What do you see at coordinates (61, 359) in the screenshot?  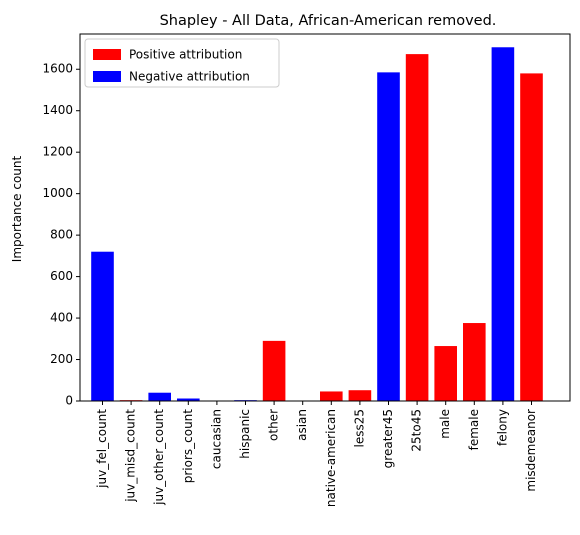 I see `y-tick-label: 200` at bounding box center [61, 359].